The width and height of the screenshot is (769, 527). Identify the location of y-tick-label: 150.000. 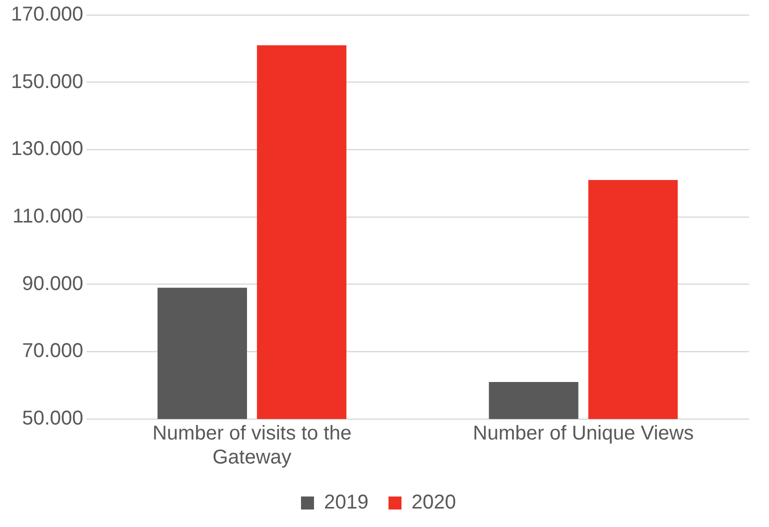
(47, 81).